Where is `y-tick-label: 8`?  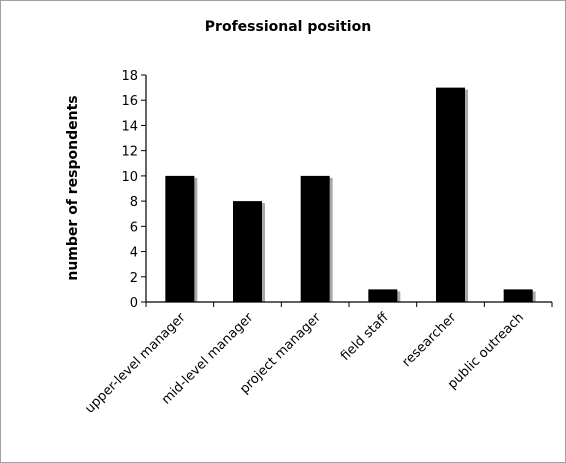
y-tick-label: 8 is located at coordinates (134, 202).